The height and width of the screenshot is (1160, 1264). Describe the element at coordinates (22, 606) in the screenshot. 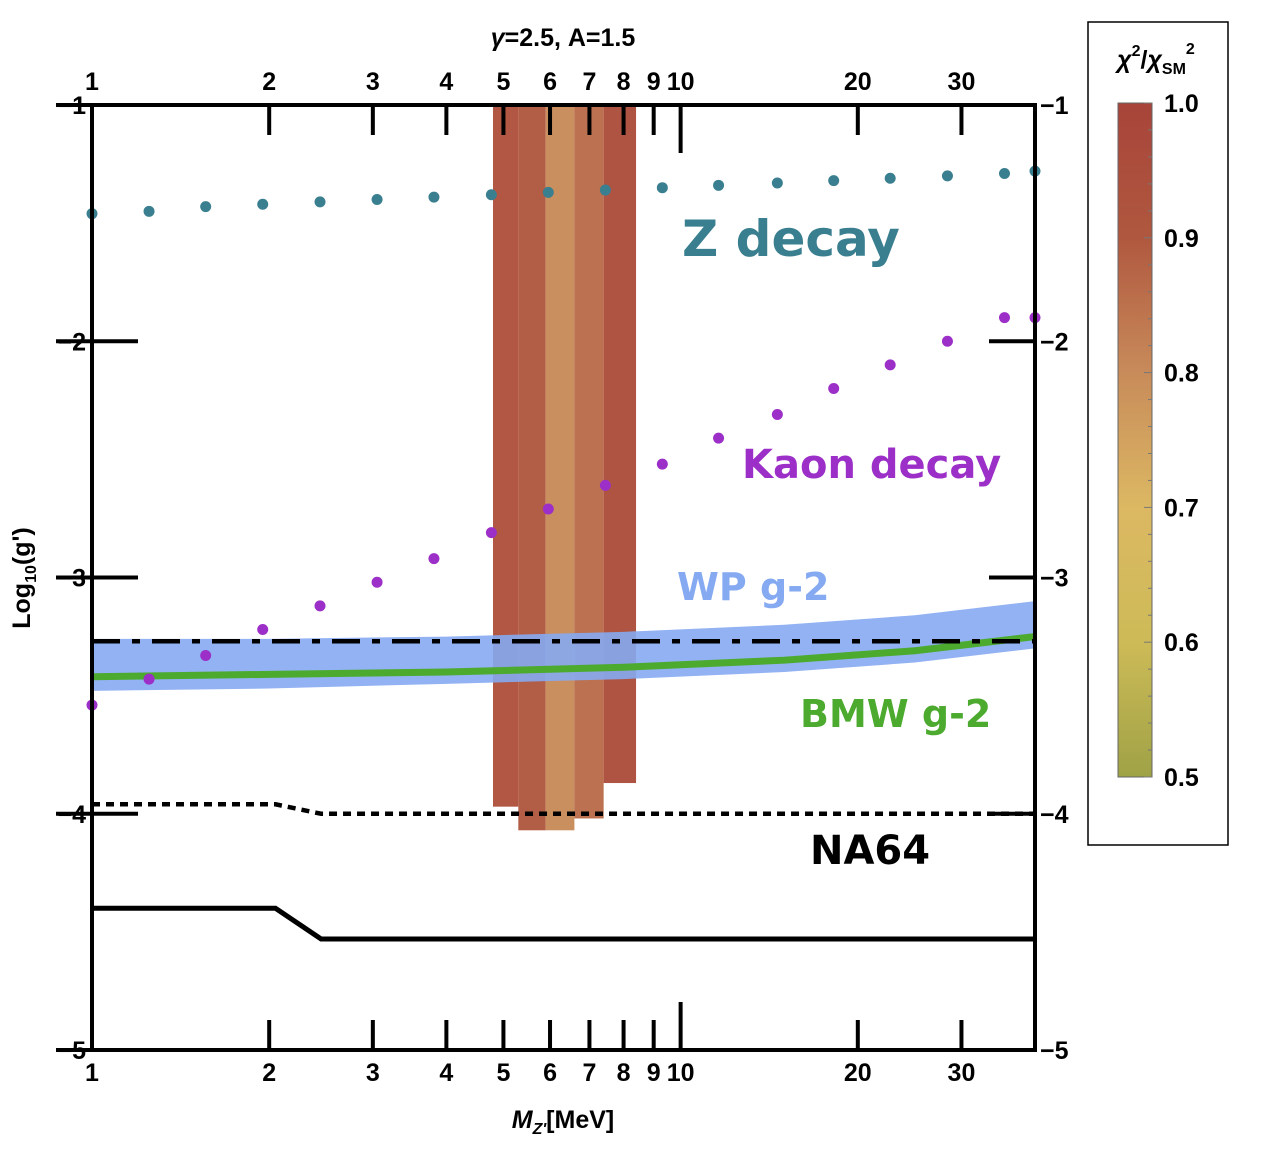

I see `y-axis-title-pre: Log` at that location.